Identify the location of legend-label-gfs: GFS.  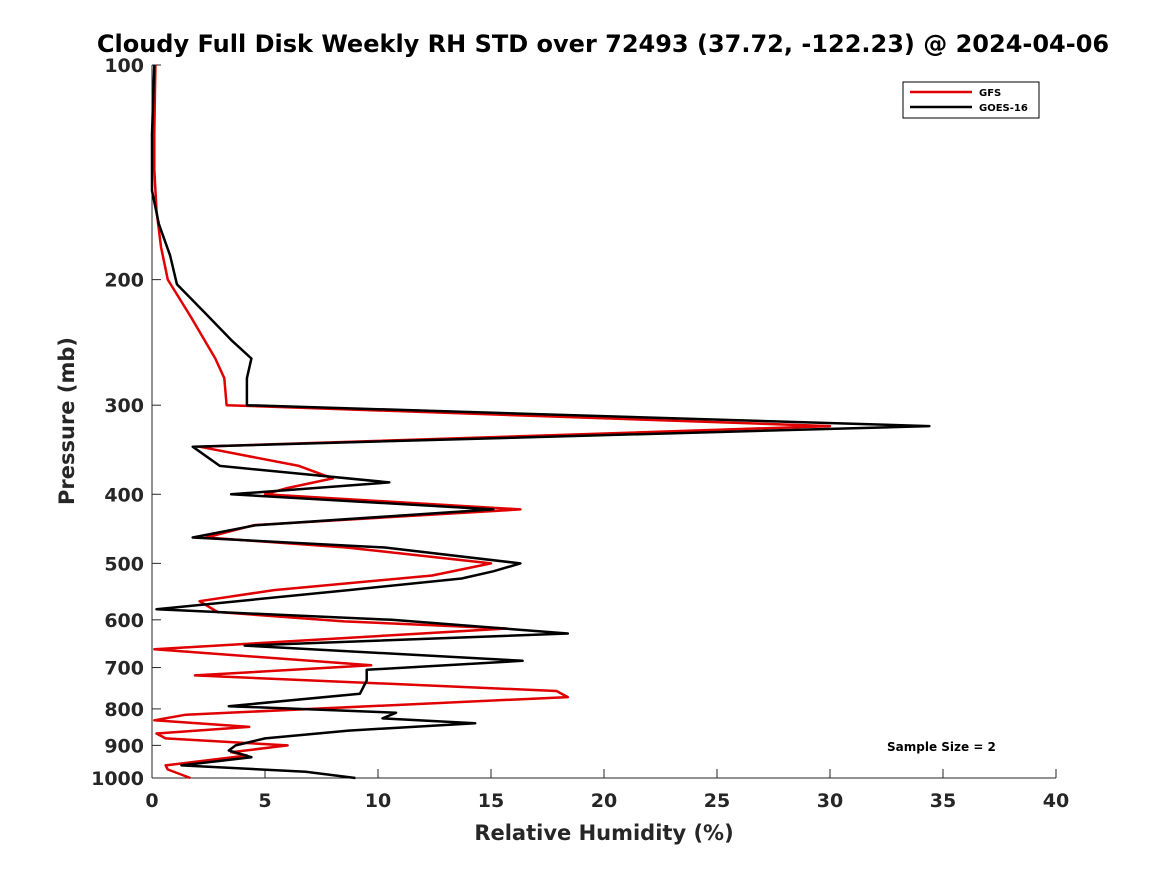
(990, 93).